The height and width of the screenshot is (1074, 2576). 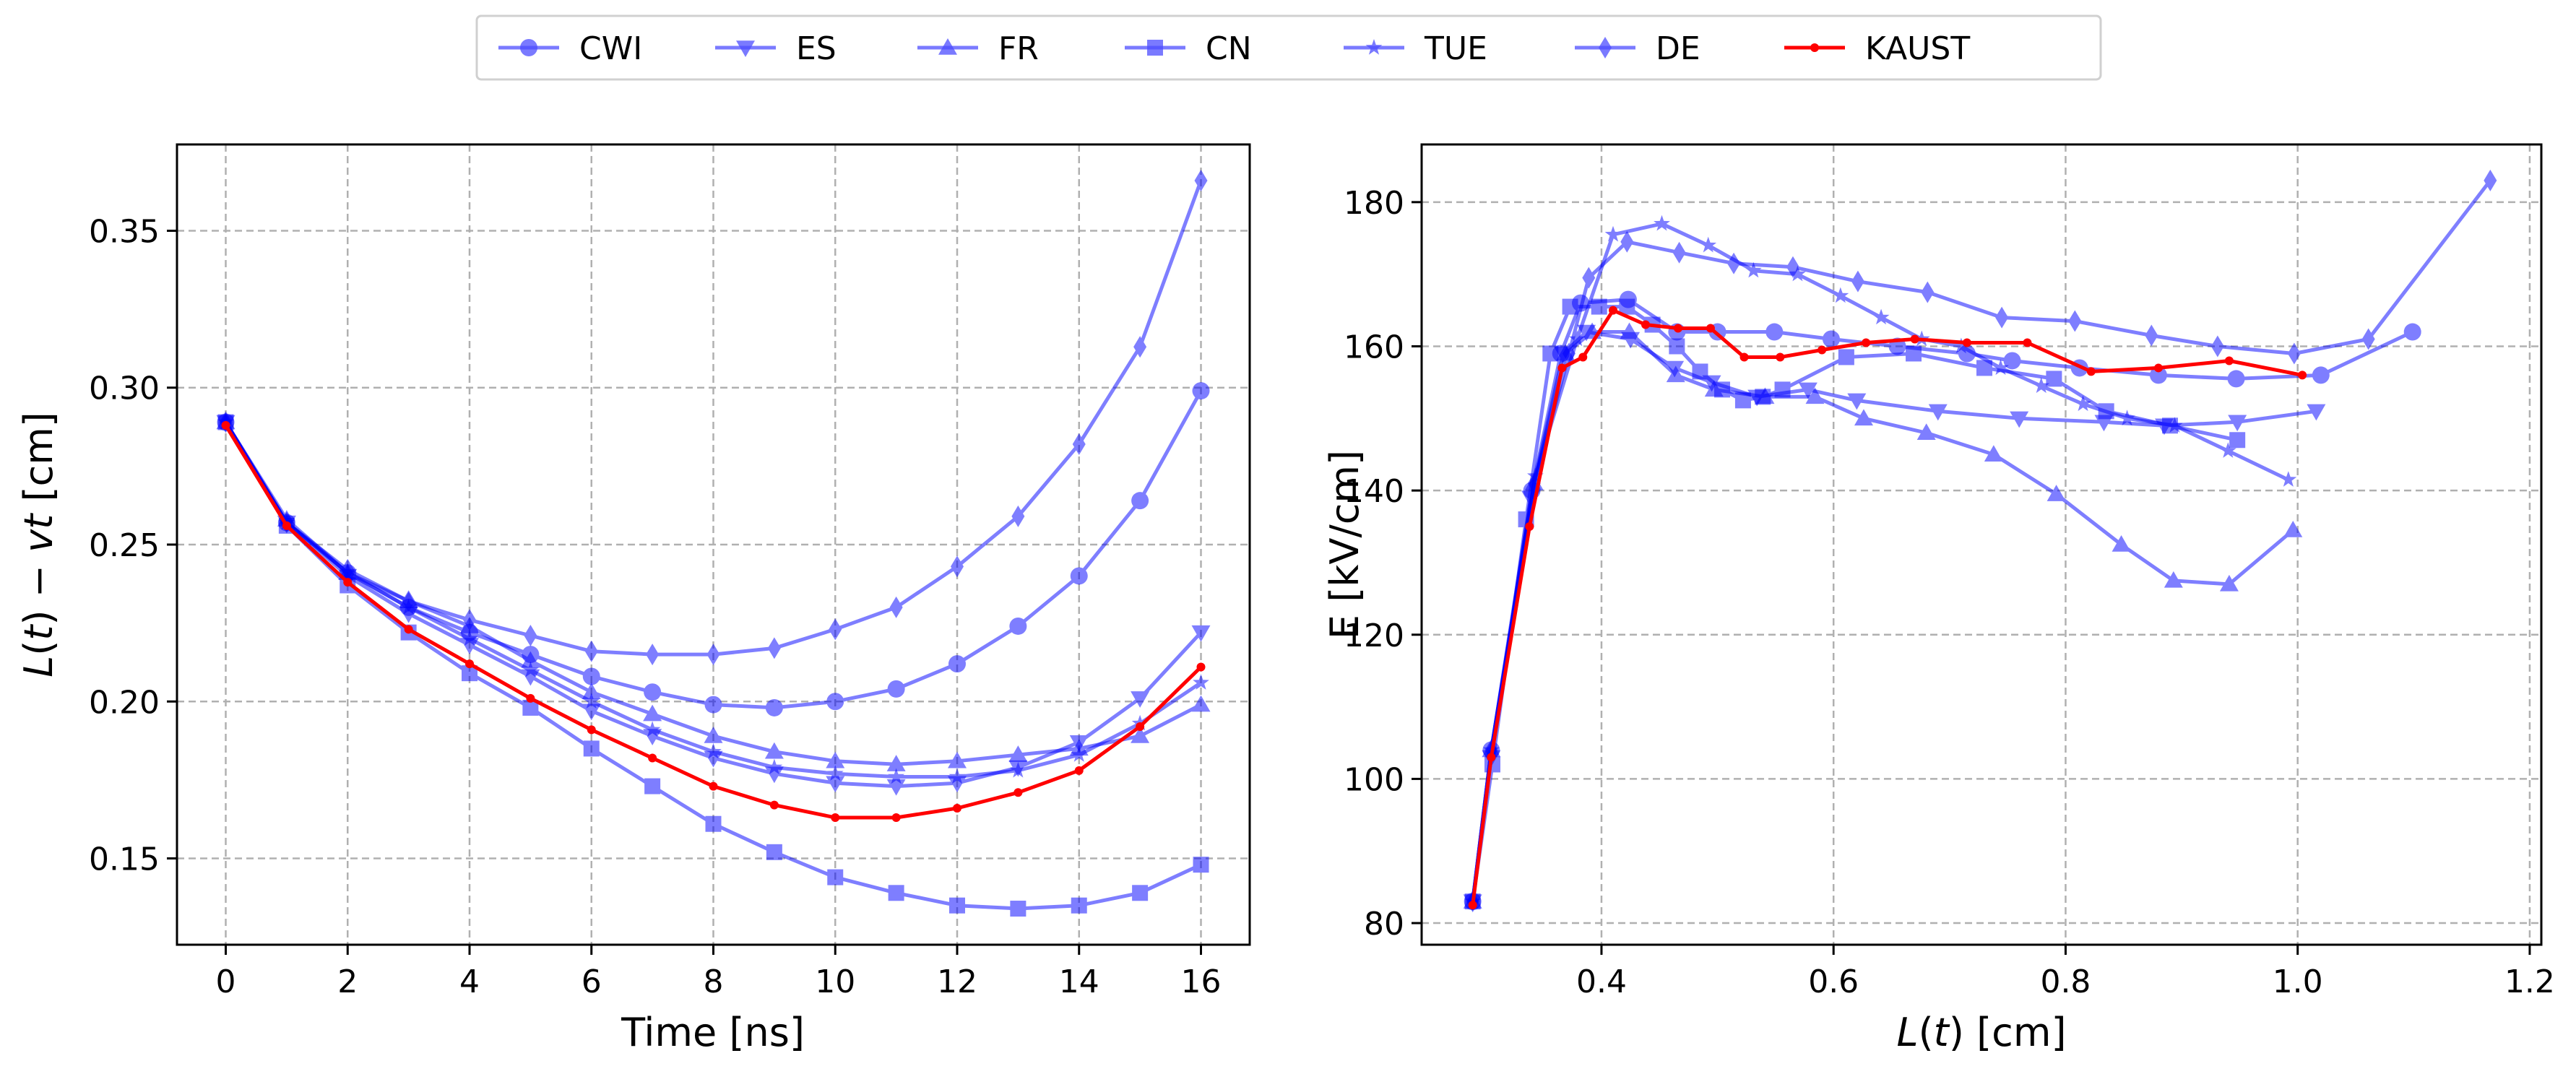 I want to click on legend-entry-cwi: CWI, so click(x=570, y=48).